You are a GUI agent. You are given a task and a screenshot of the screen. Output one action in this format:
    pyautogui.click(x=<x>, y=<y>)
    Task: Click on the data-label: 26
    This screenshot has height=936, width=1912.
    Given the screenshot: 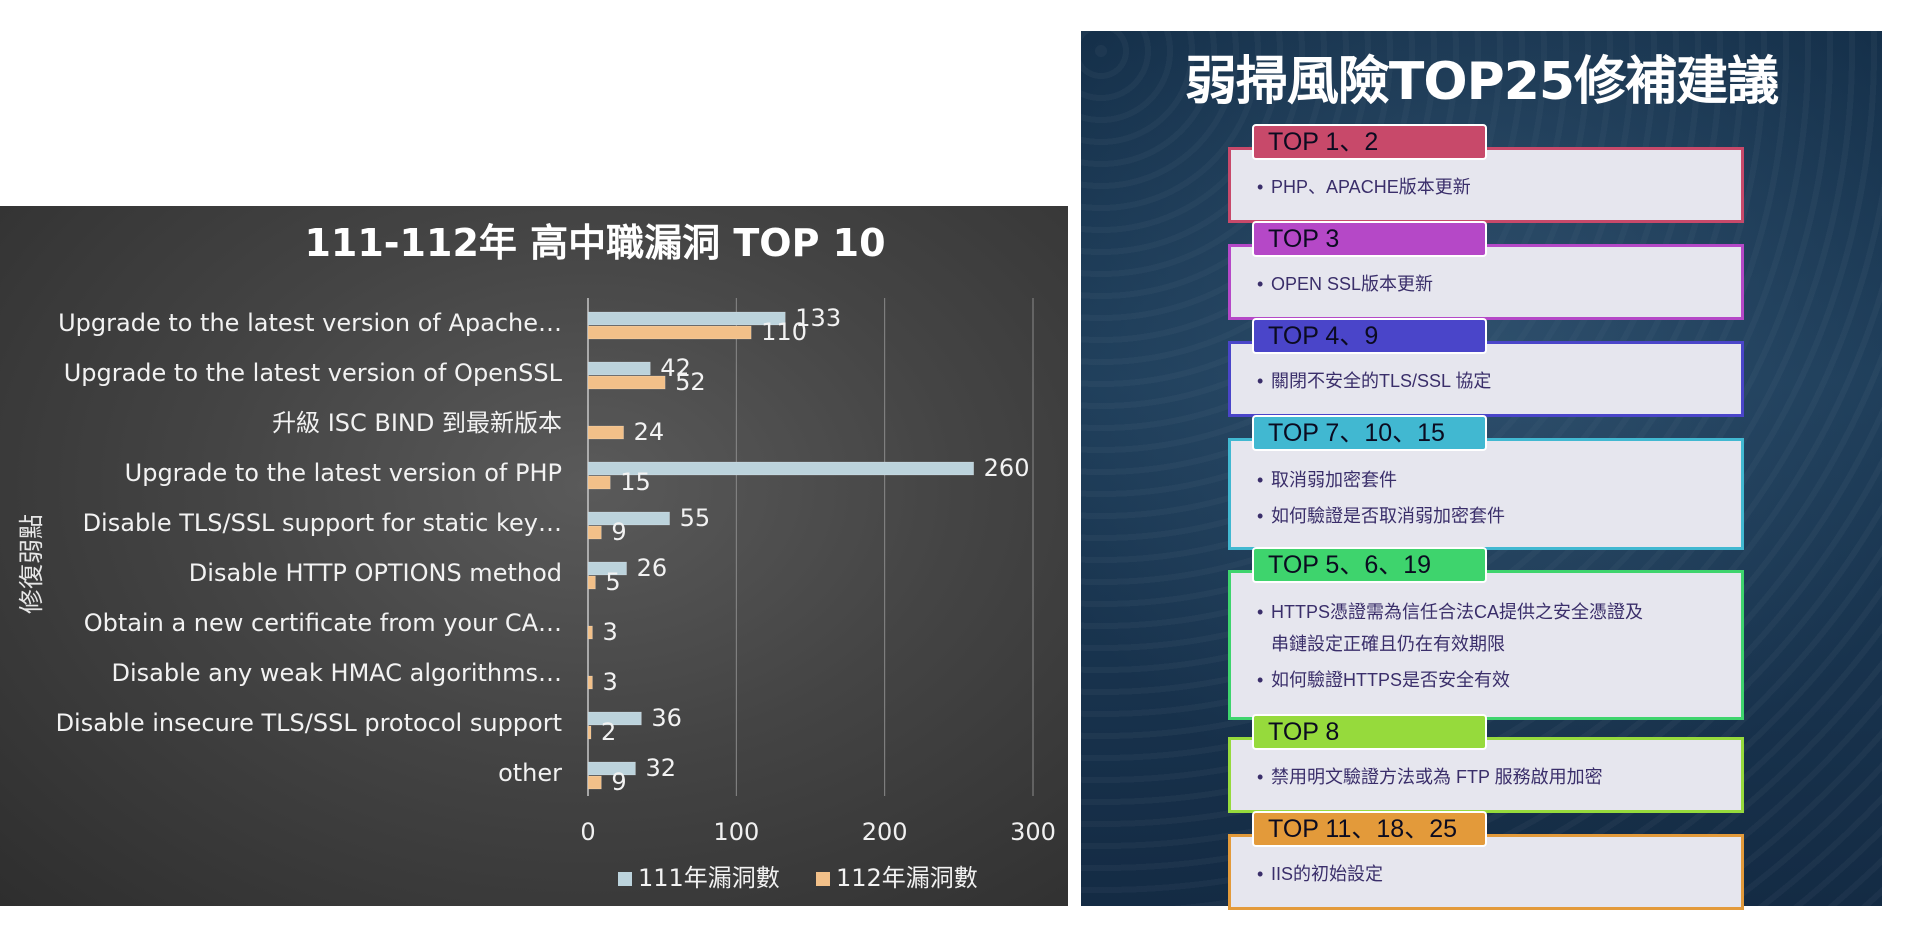 What is the action you would take?
    pyautogui.click(x=652, y=568)
    